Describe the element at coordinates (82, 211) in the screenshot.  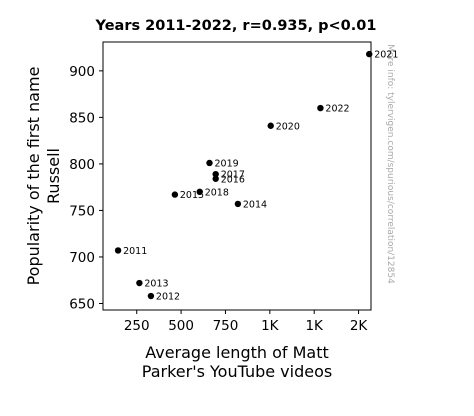
I see `y-tick-label: 750` at that location.